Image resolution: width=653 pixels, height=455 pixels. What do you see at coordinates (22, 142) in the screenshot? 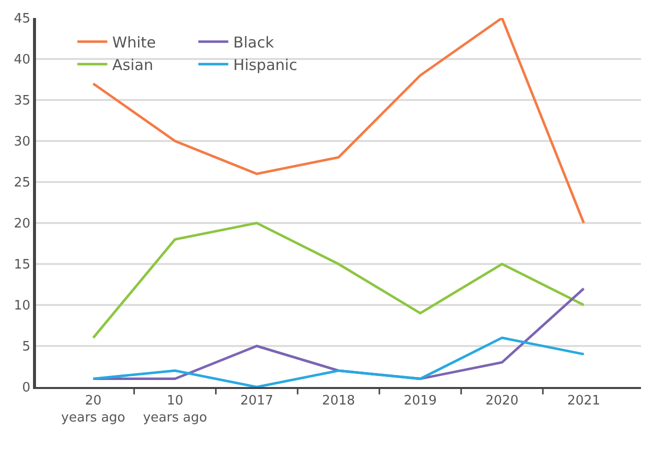
I see `y-tick-label: 30` at bounding box center [22, 142].